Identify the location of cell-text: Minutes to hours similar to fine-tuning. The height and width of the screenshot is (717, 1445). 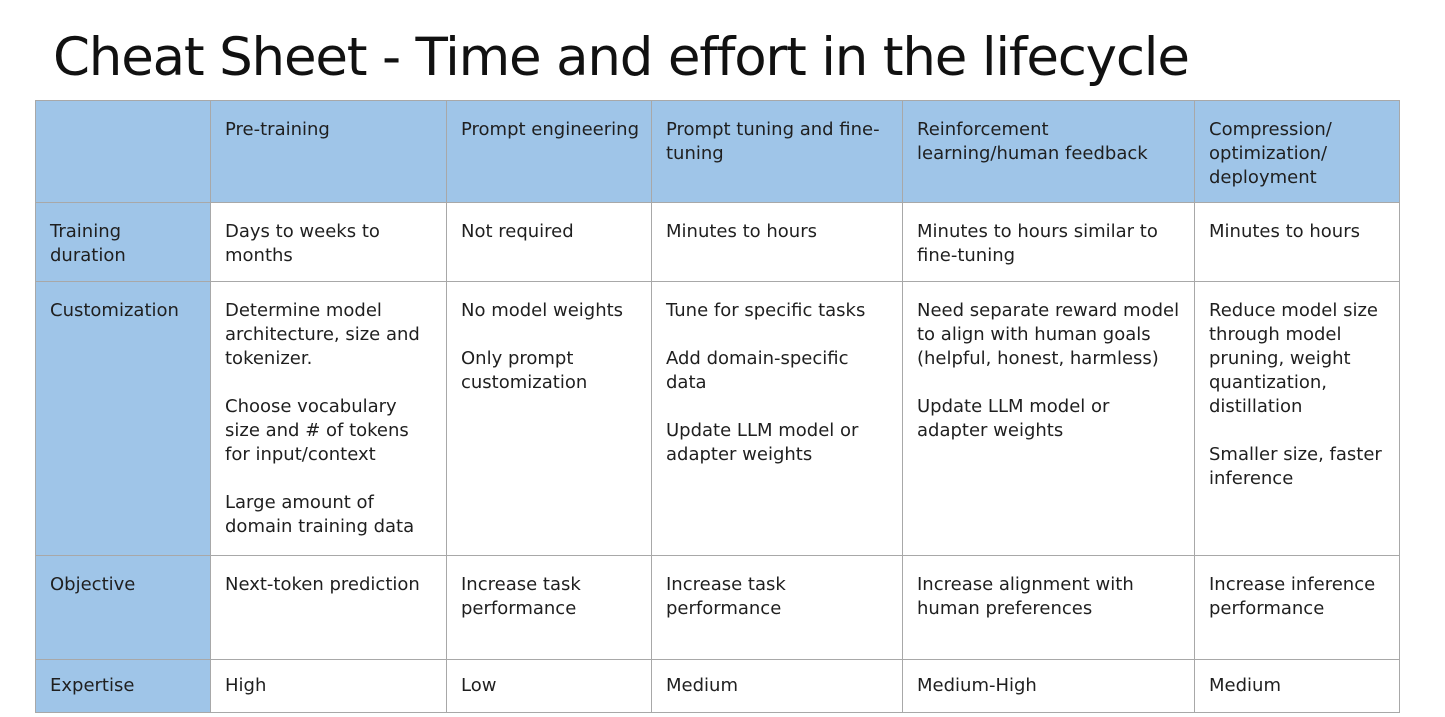
(1037, 243).